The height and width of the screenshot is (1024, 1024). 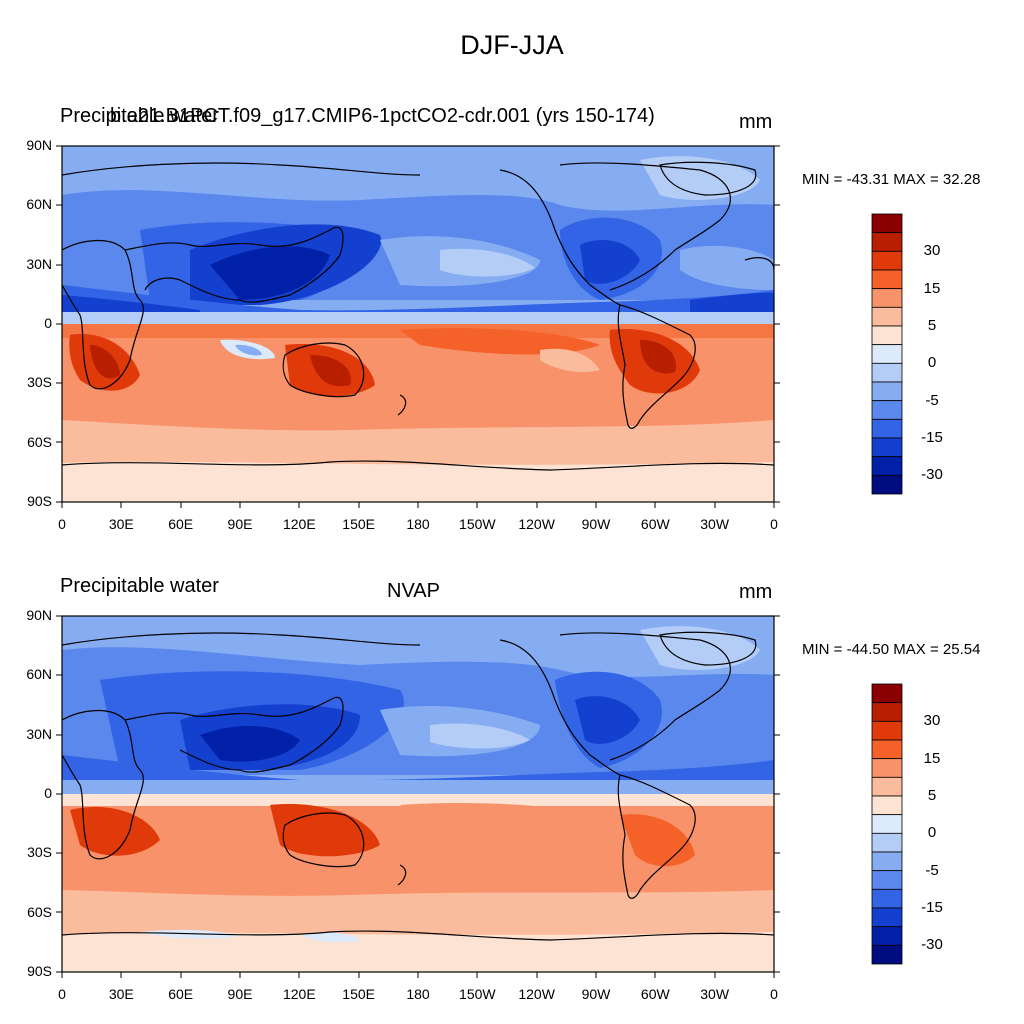 I want to click on panel2-units: mm, so click(x=756, y=592).